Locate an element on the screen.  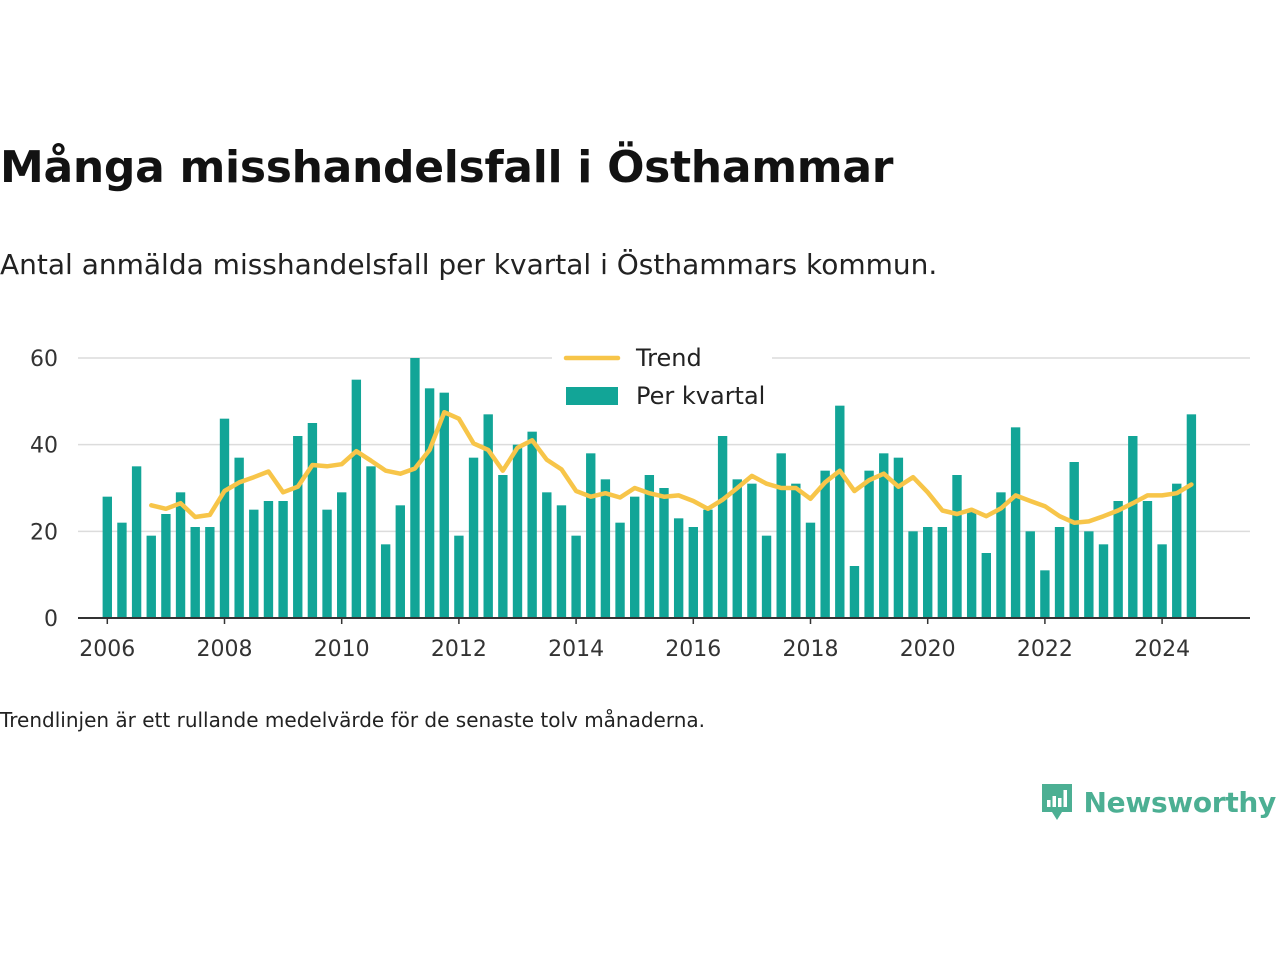
legend-swatch-per-kvartal is located at coordinates (592, 396).